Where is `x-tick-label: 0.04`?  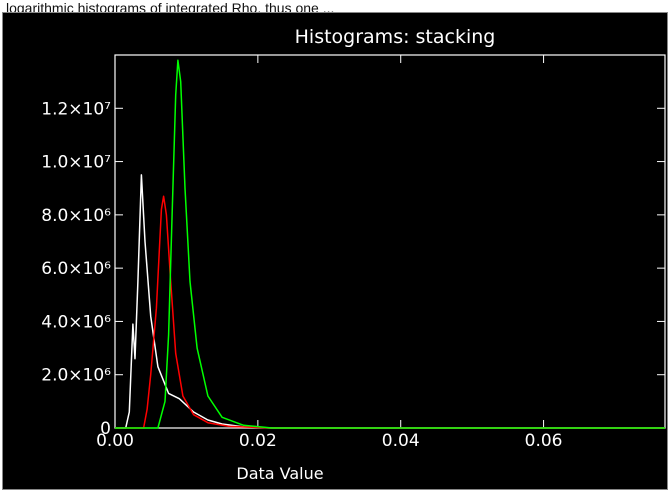
x-tick-label: 0.04 is located at coordinates (401, 441).